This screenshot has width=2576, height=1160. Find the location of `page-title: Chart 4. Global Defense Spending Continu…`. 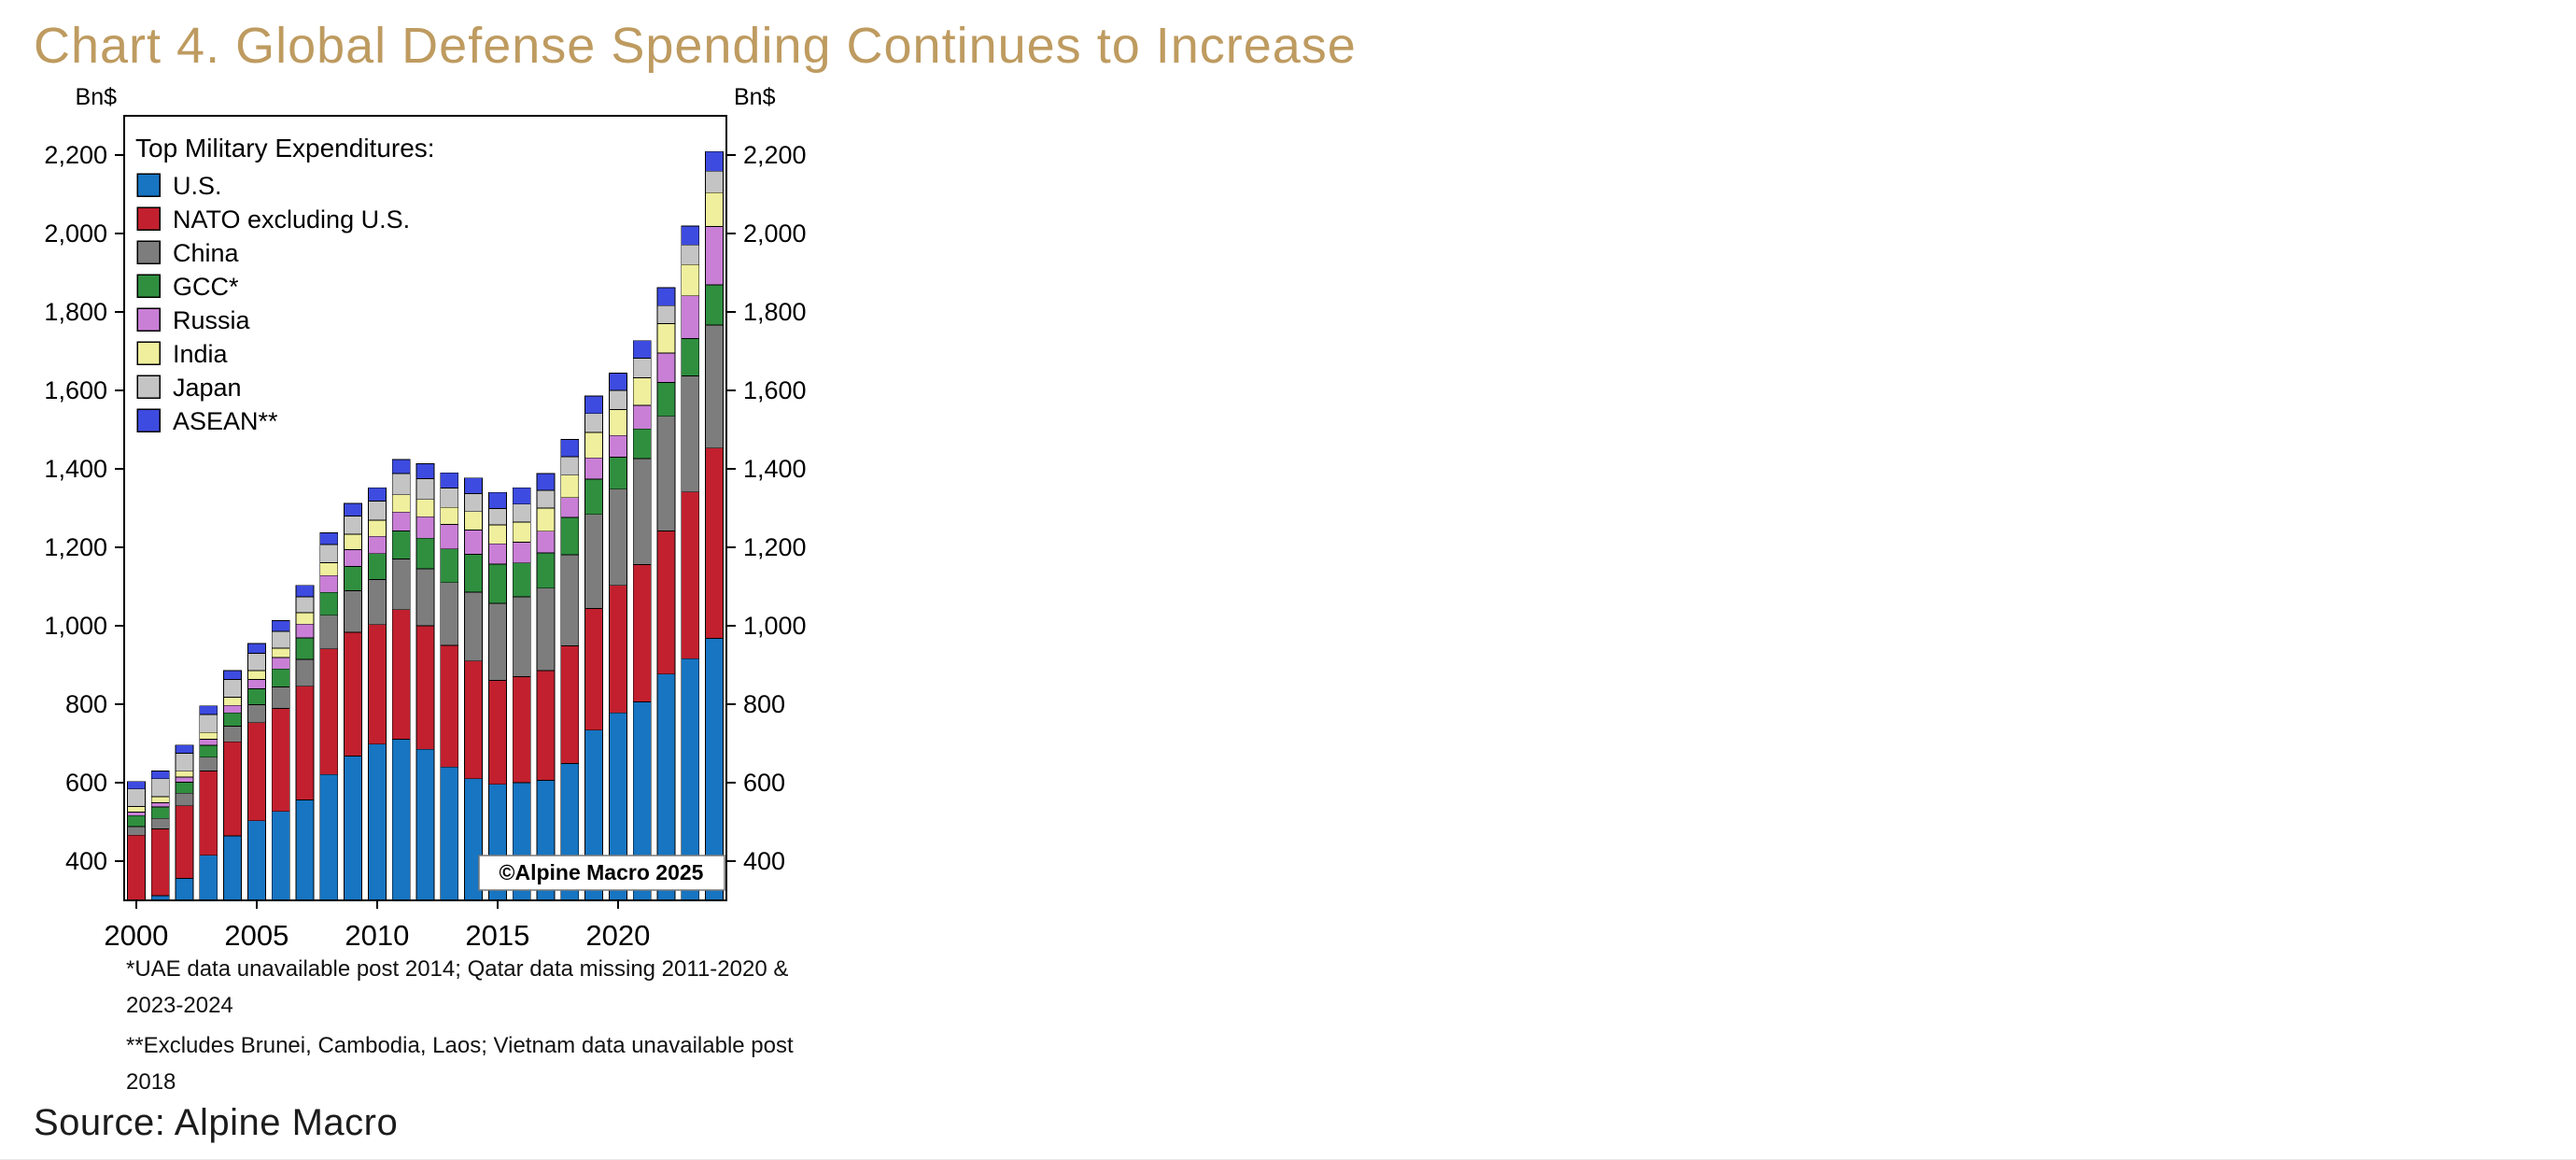

page-title: Chart 4. Global Defense Spending Continu… is located at coordinates (695, 46).